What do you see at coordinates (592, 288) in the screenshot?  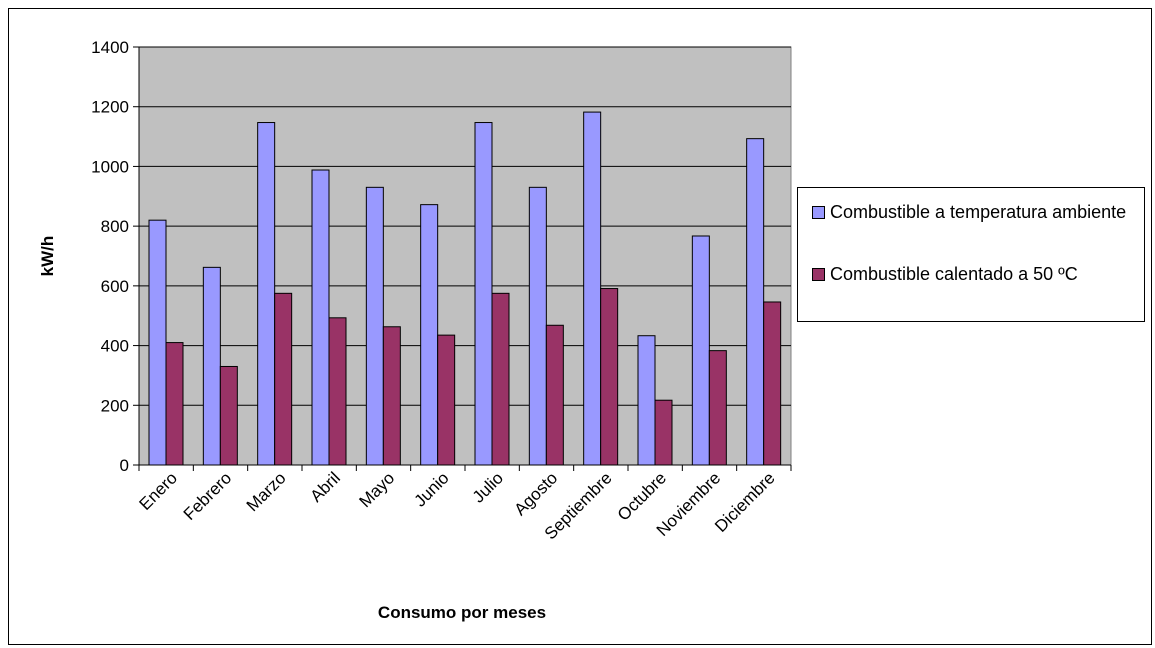 I see `bar-ambiente-septiembre` at bounding box center [592, 288].